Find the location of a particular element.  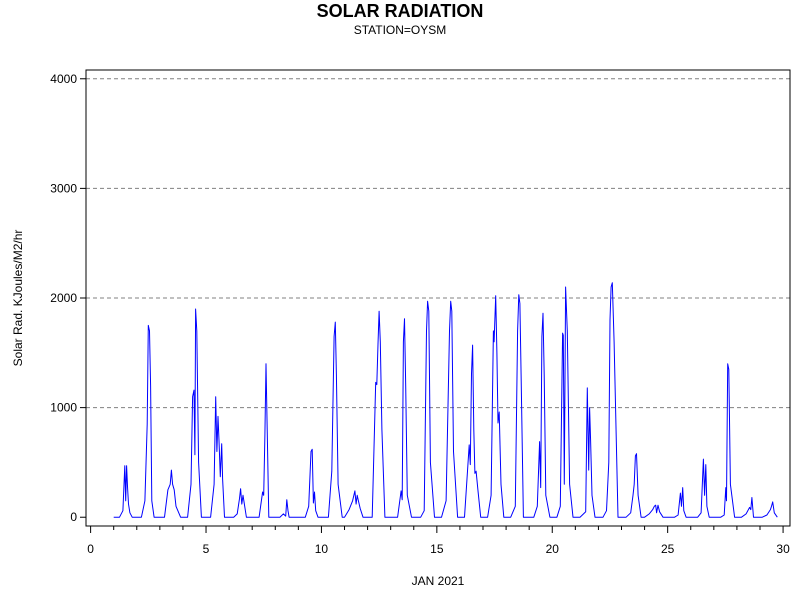

x-tick-label: 25 is located at coordinates (668, 549).